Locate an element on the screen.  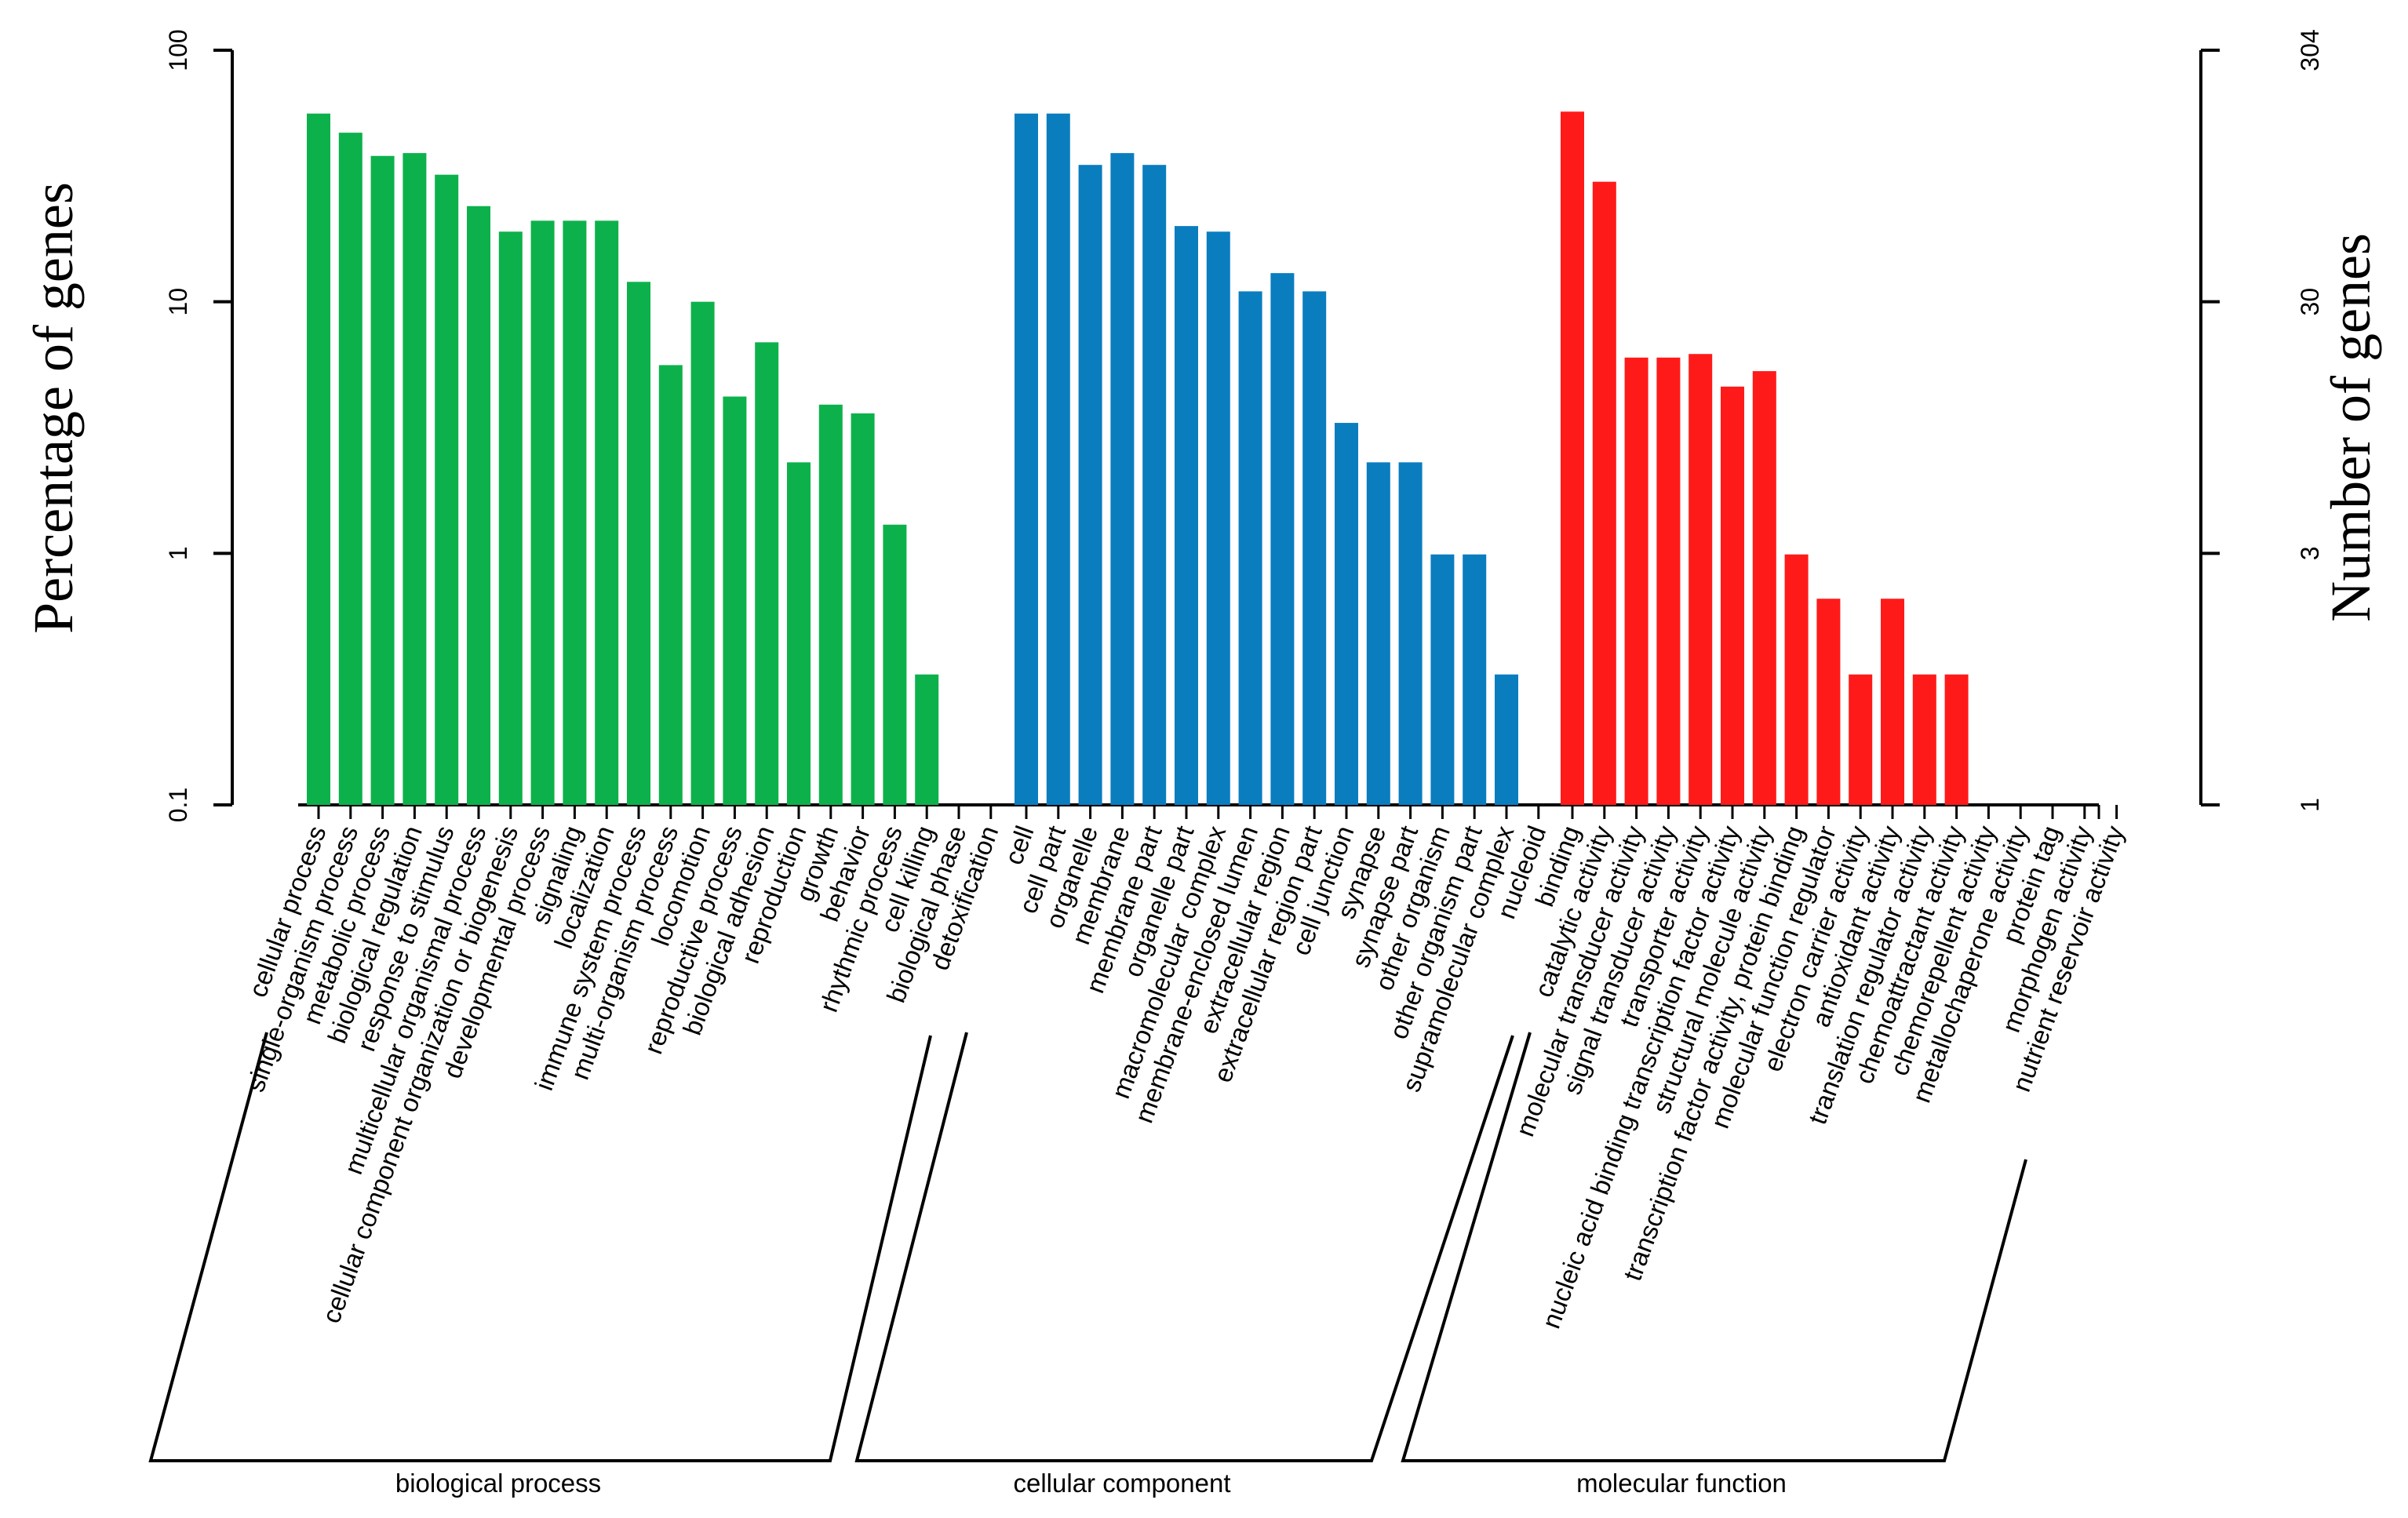
bar-binding is located at coordinates (1572, 458).